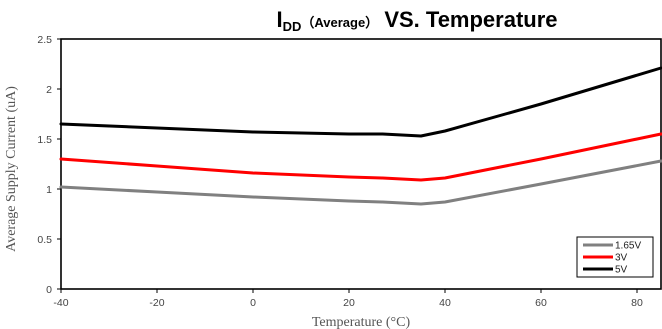 Image resolution: width=662 pixels, height=329 pixels. I want to click on y-axis-label: Average Supply Current (uA), so click(11, 169).